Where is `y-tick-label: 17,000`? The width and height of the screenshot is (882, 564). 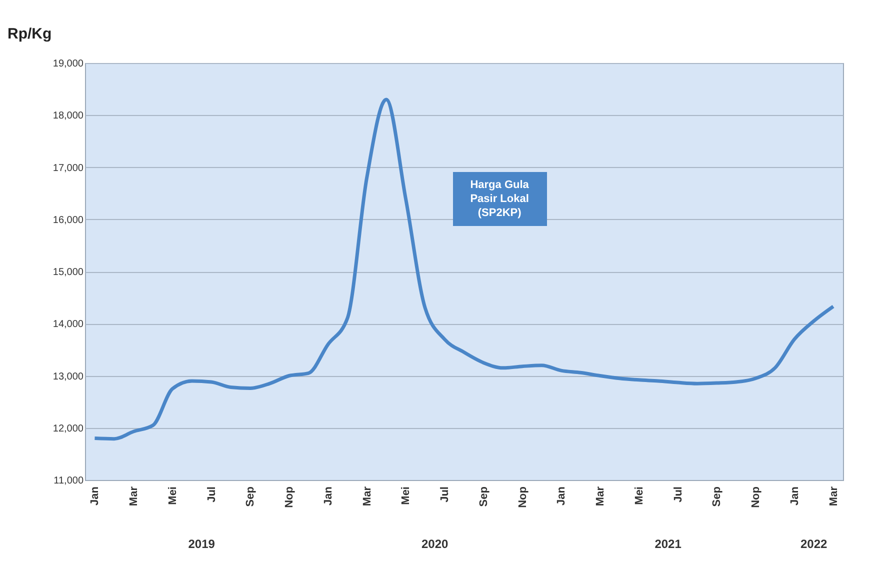 y-tick-label: 17,000 is located at coordinates (68, 168).